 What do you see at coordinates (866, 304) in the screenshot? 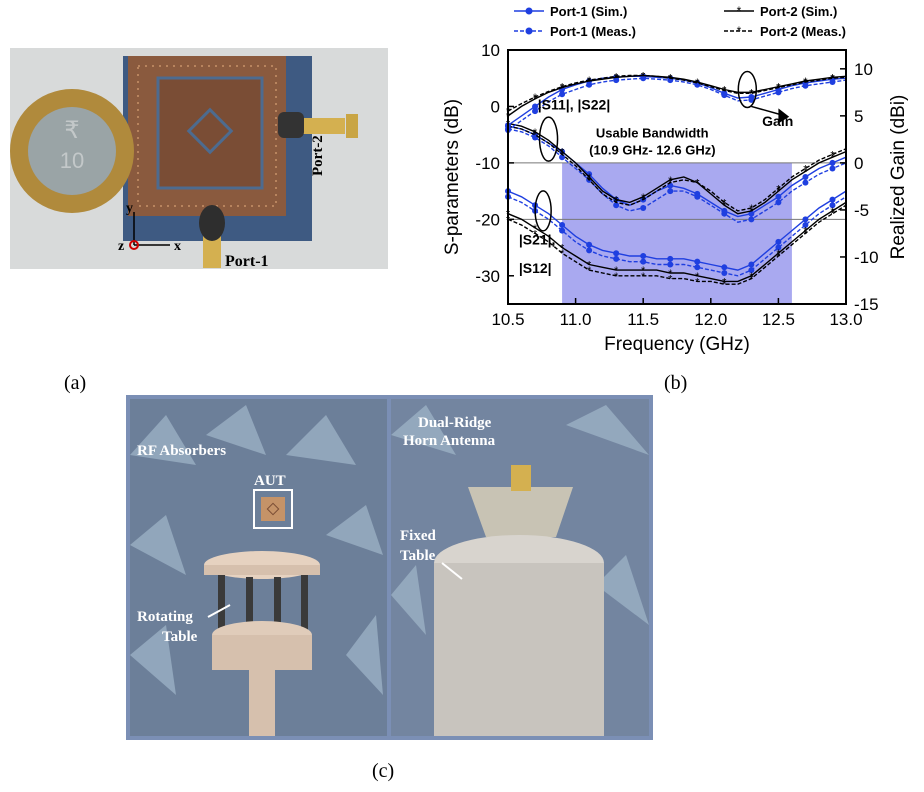
I see `y2-tick-label: -15` at bounding box center [866, 304].